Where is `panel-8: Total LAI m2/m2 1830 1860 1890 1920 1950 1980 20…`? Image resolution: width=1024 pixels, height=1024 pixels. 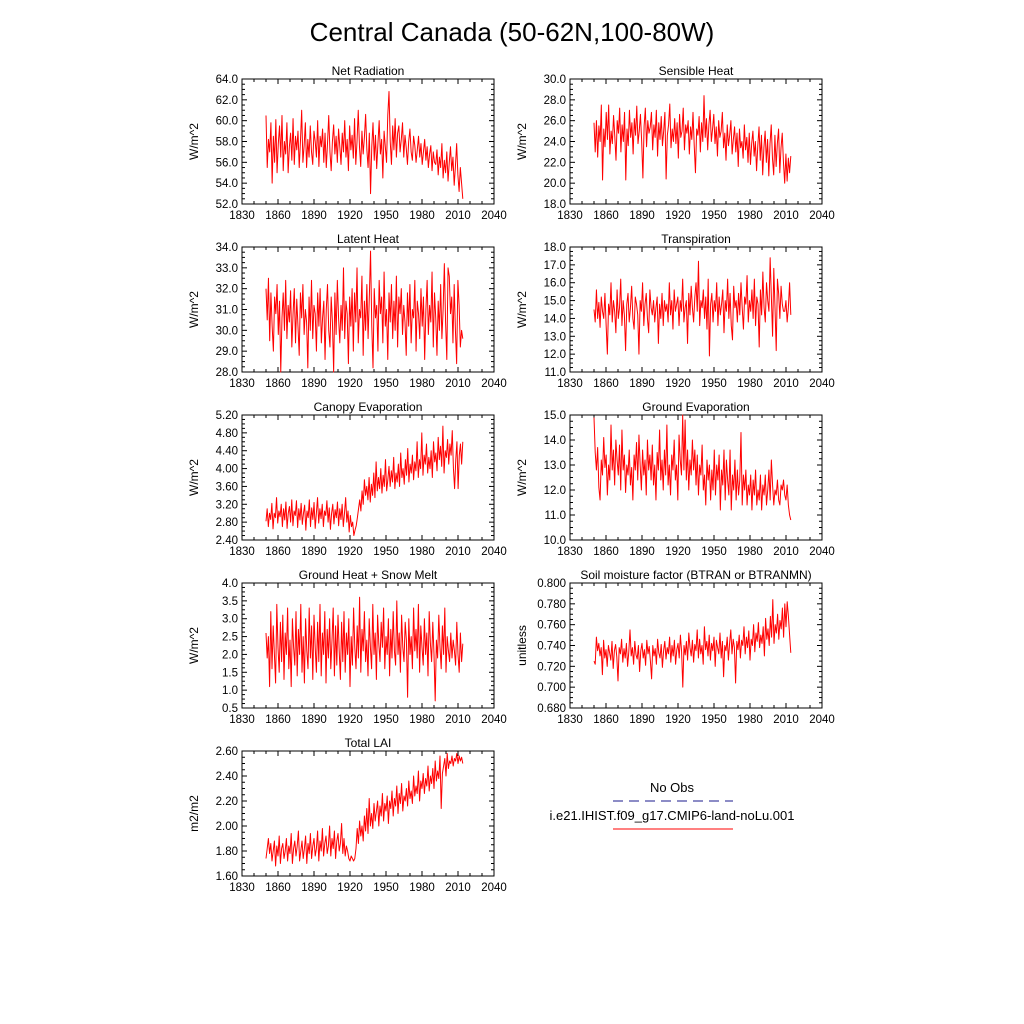
panel-8: Total LAI m2/m2 1830 1860 1890 1920 1950 1980 20… is located at coordinates (347, 815).